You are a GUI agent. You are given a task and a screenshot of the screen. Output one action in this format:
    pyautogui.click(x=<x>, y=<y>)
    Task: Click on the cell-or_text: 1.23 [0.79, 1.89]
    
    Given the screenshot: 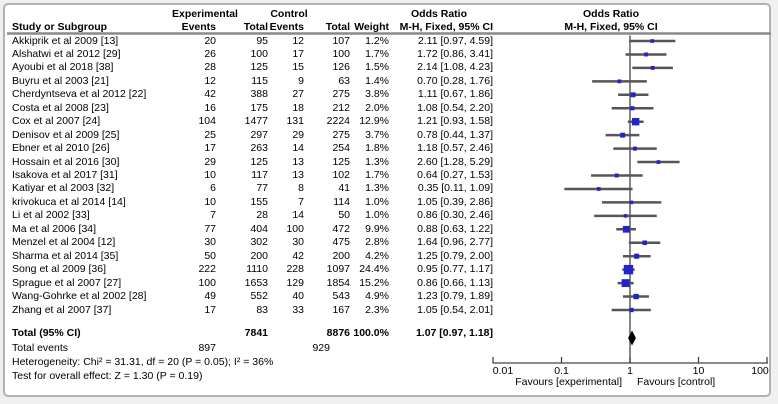 What is the action you would take?
    pyautogui.click(x=455, y=296)
    